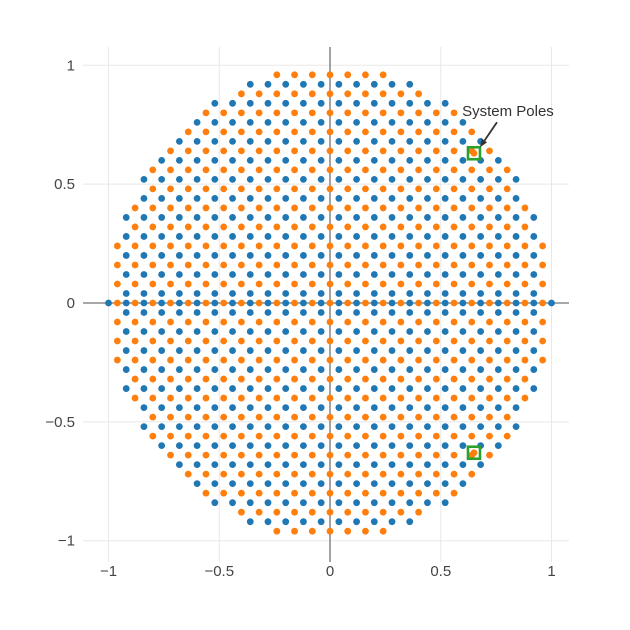  What do you see at coordinates (64, 184) in the screenshot?
I see `y-tick-label: 0.5` at bounding box center [64, 184].